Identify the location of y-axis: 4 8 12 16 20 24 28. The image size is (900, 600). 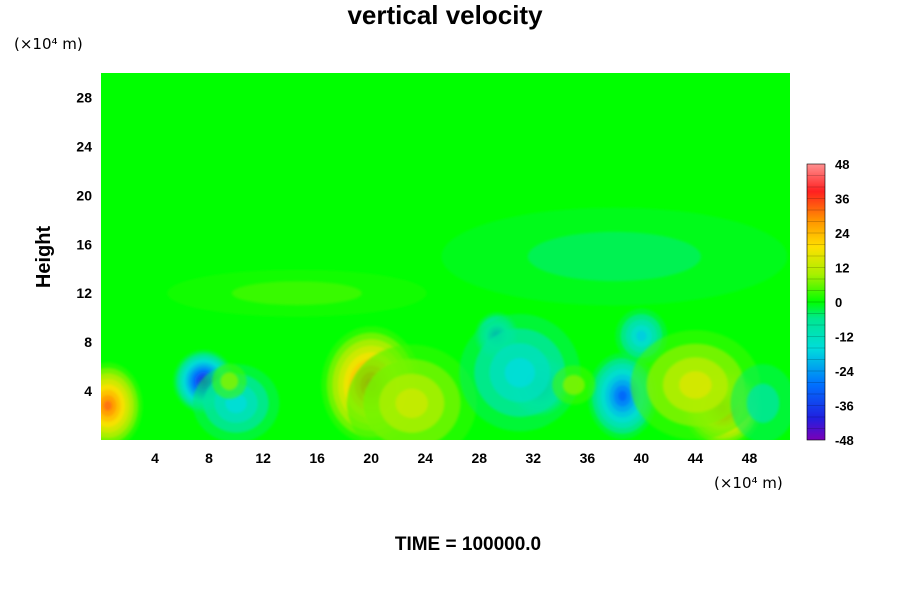
(84, 244).